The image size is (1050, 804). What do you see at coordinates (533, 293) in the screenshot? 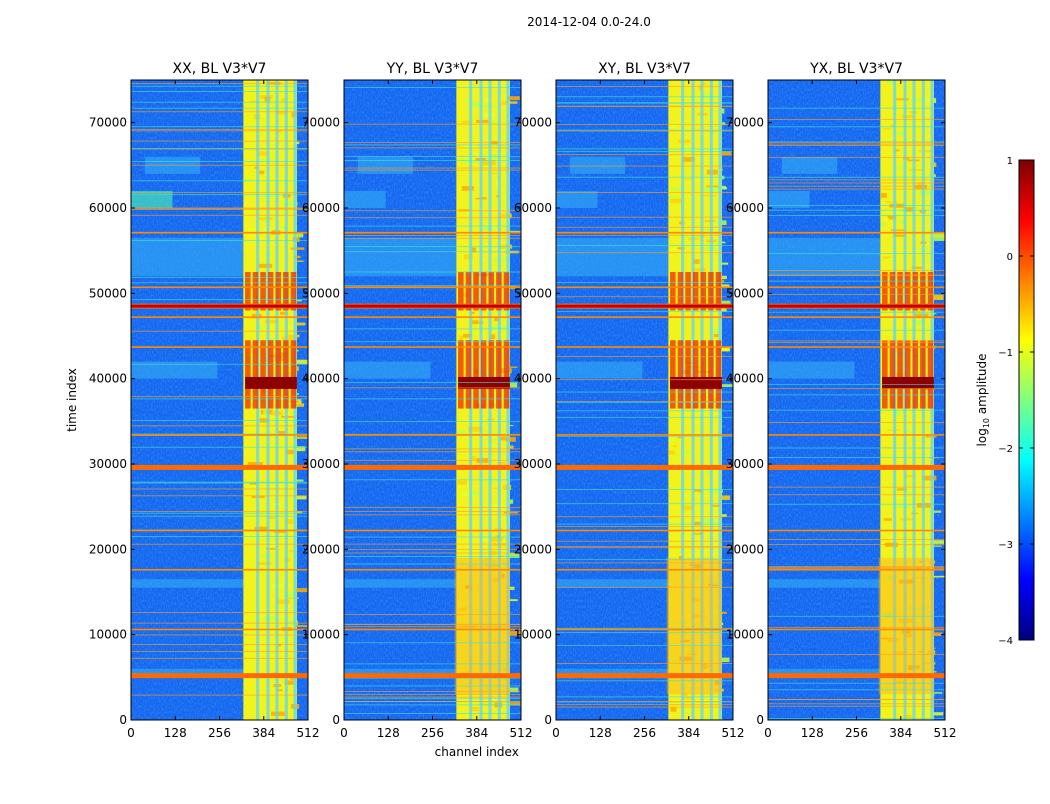
I see `y-tick-label: 50000` at bounding box center [533, 293].